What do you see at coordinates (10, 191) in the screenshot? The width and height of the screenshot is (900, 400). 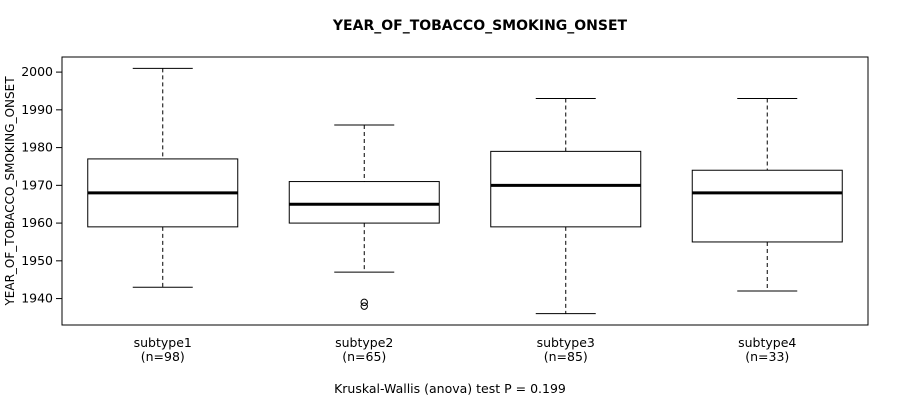 I see `y-axis-label: YEAR_OF_TOBACCO_SMOKING_ONSET` at bounding box center [10, 191].